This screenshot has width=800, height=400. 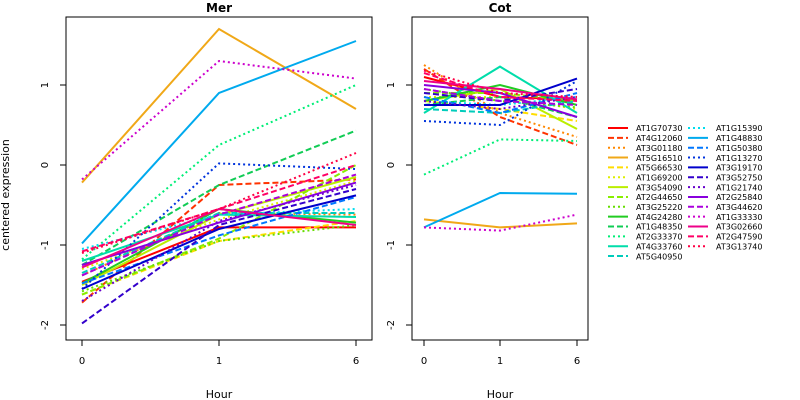 I want to click on legend-entry: AT2G44650, so click(x=645, y=197).